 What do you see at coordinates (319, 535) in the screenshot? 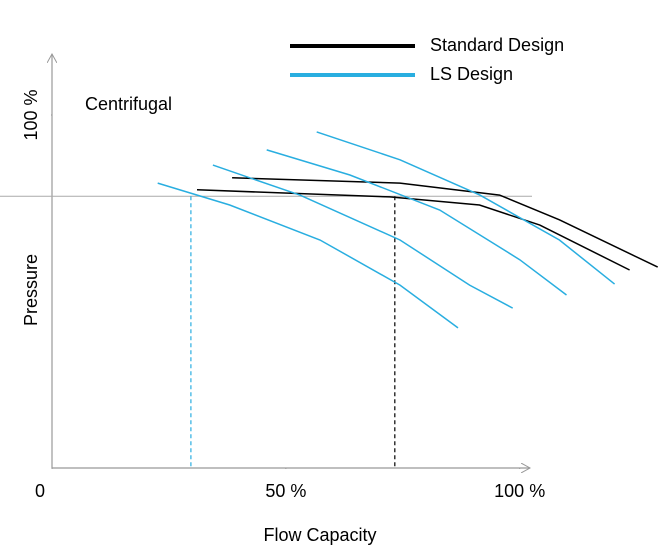
I see `x-axis-label: Flow Capacity` at bounding box center [319, 535].